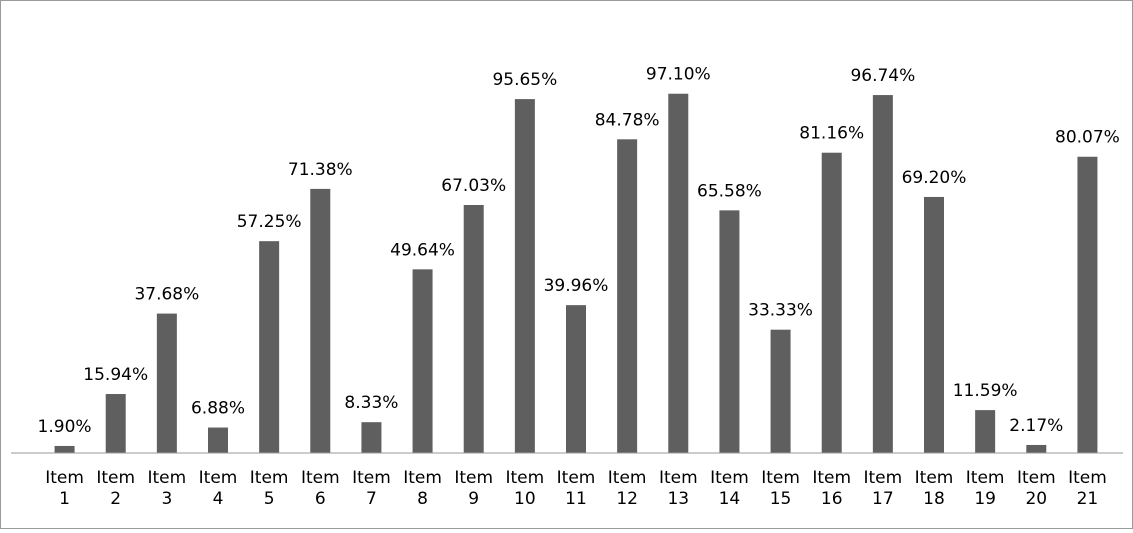  Describe the element at coordinates (1087, 138) in the screenshot. I see `data-label-item-21: 80.07%` at that location.